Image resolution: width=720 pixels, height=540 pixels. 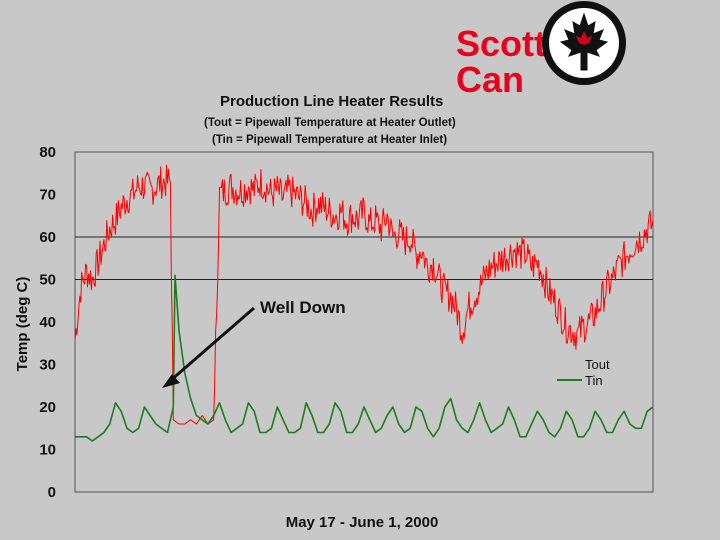 What do you see at coordinates (303, 307) in the screenshot?
I see `annotation-well-down: Well Down` at bounding box center [303, 307].